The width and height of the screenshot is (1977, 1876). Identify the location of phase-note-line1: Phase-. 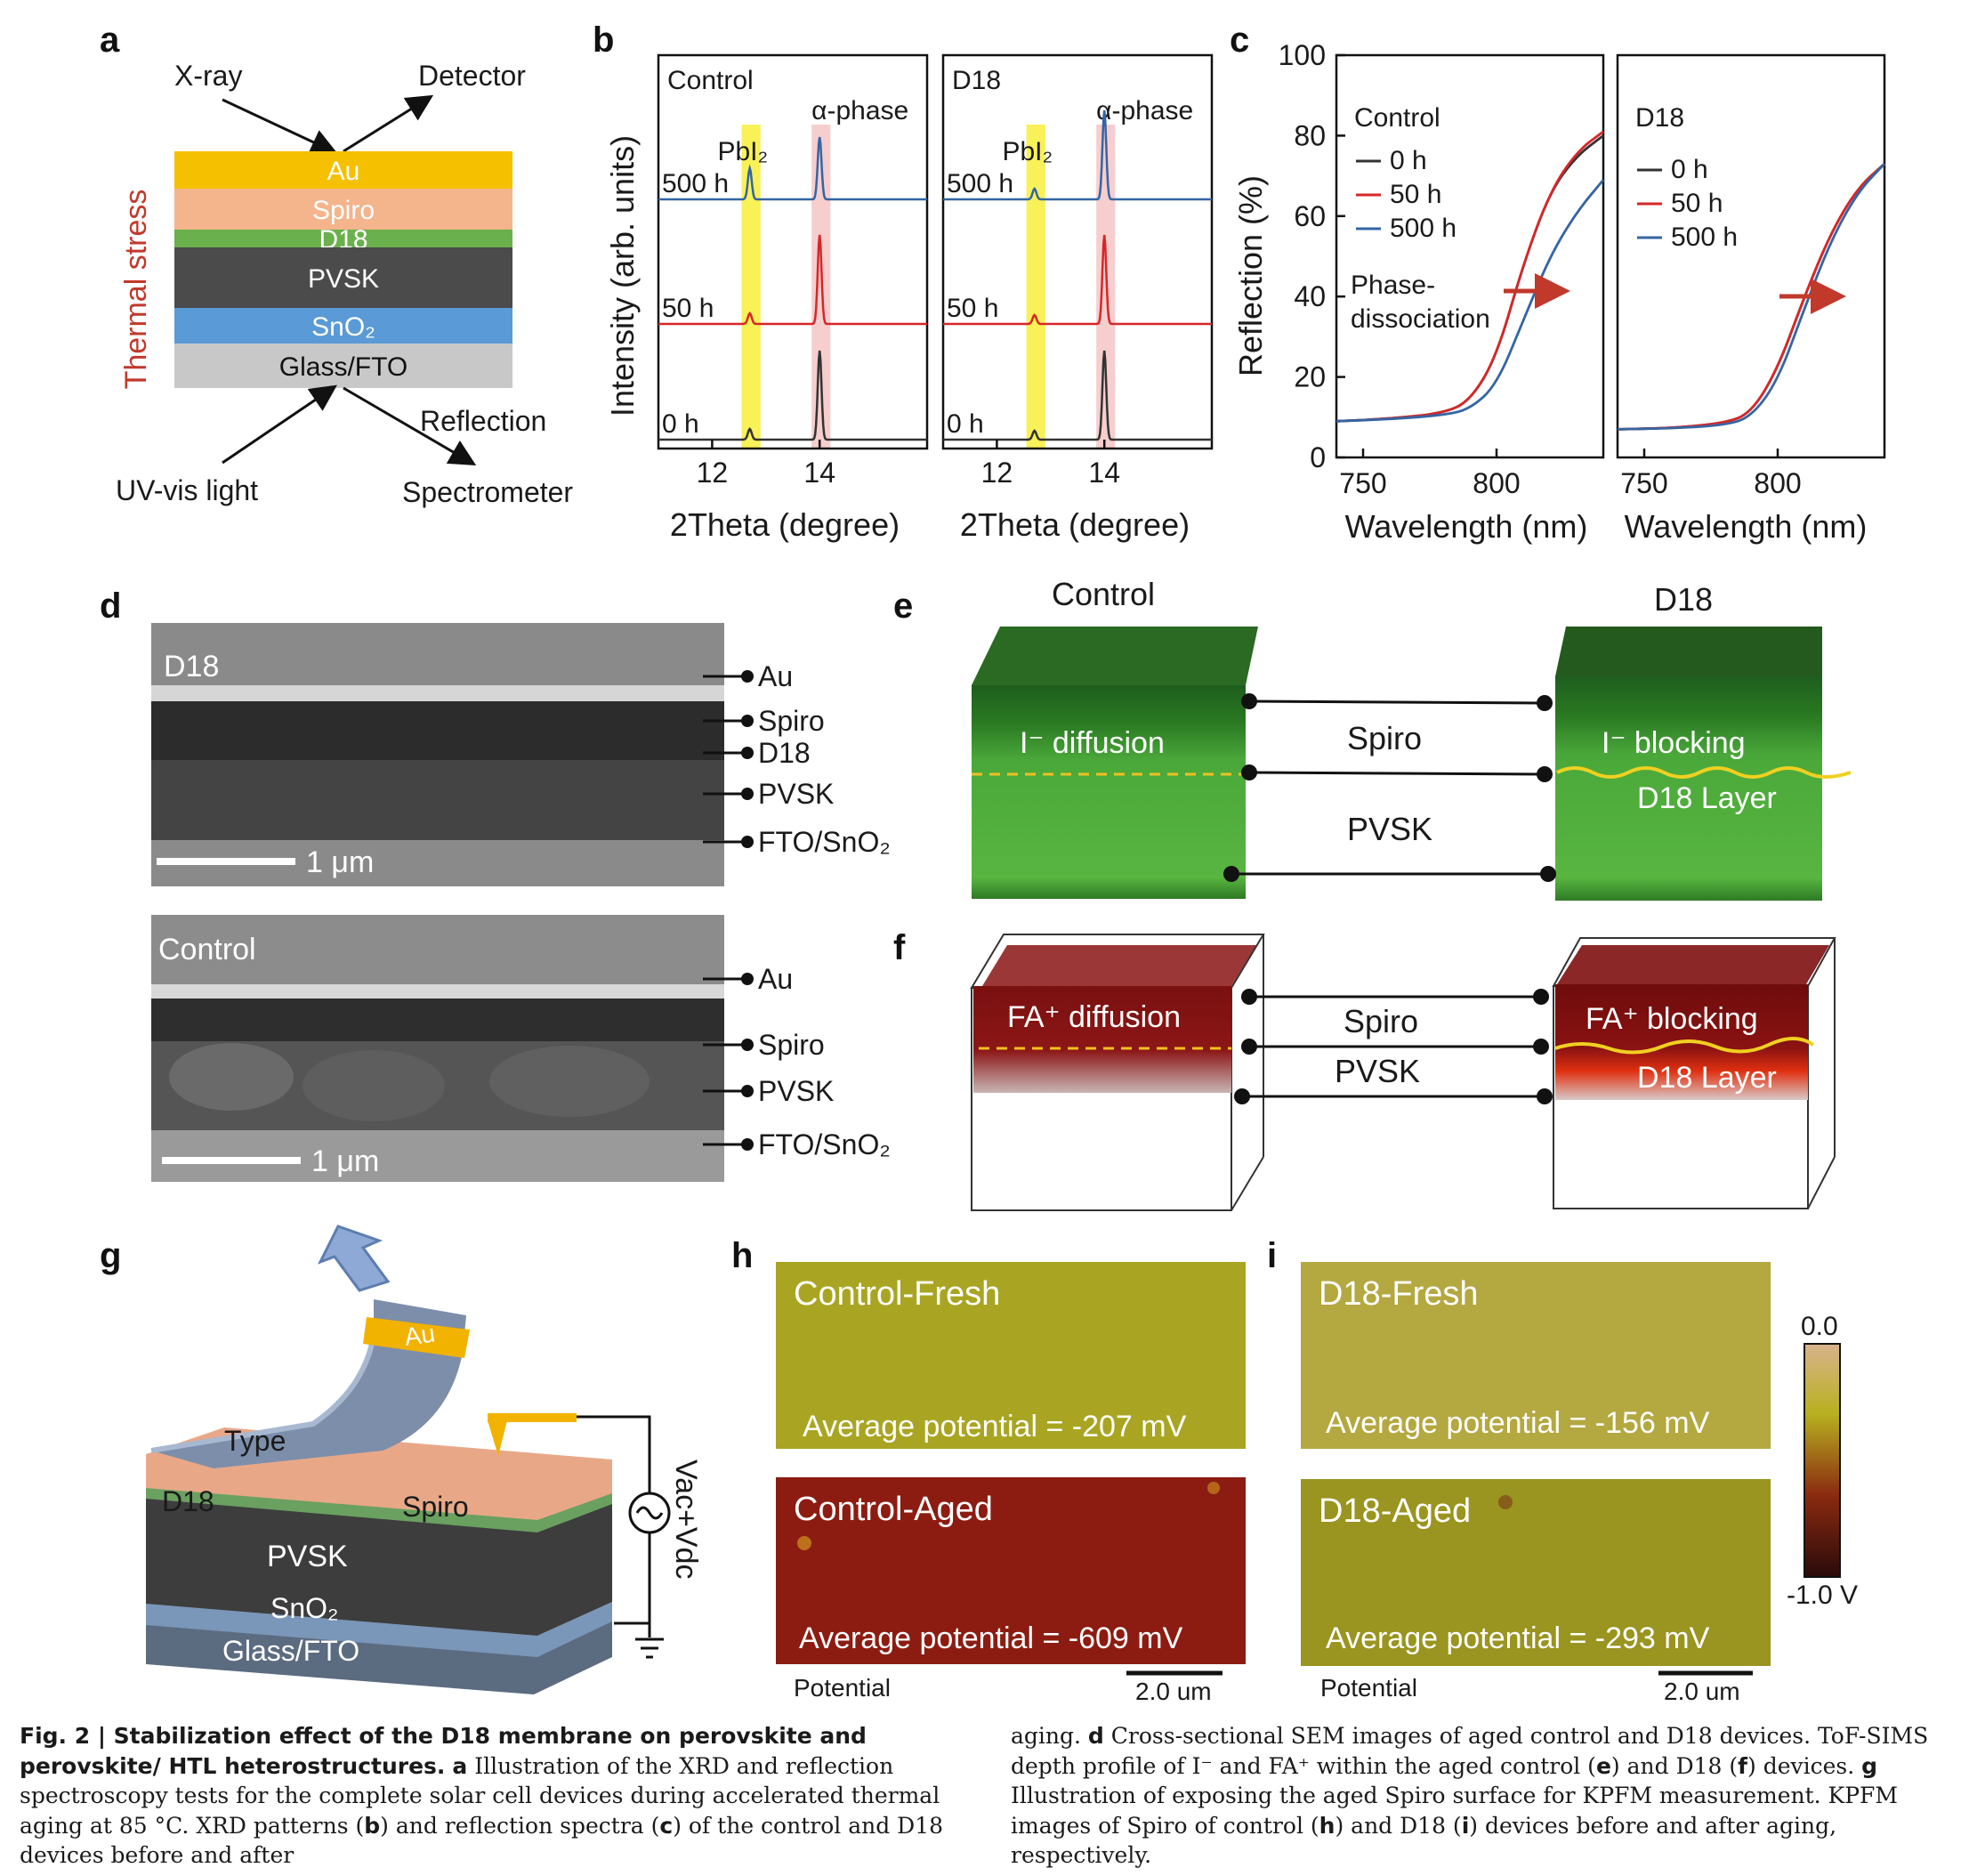
(1393, 285).